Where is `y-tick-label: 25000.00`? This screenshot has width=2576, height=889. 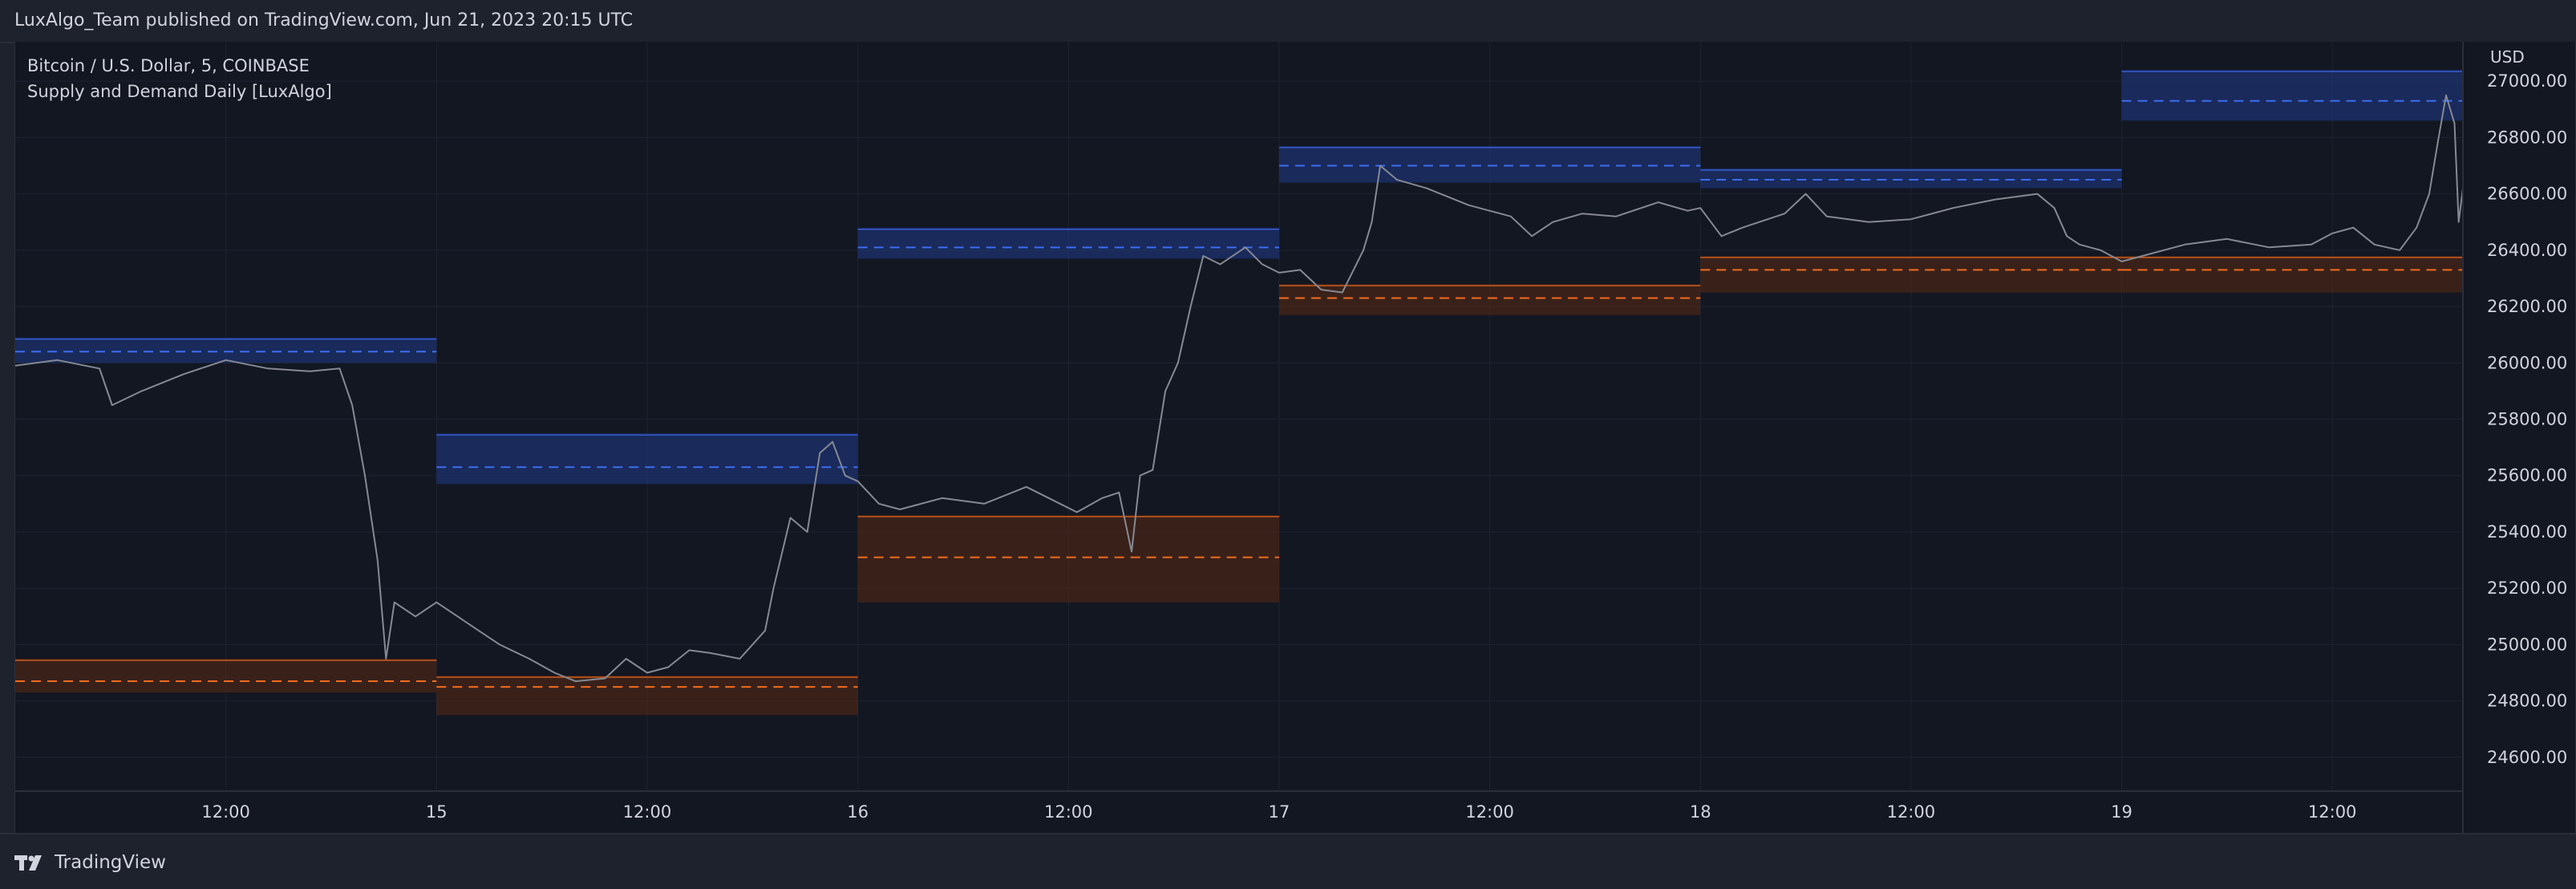 y-tick-label: 25000.00 is located at coordinates (2527, 644).